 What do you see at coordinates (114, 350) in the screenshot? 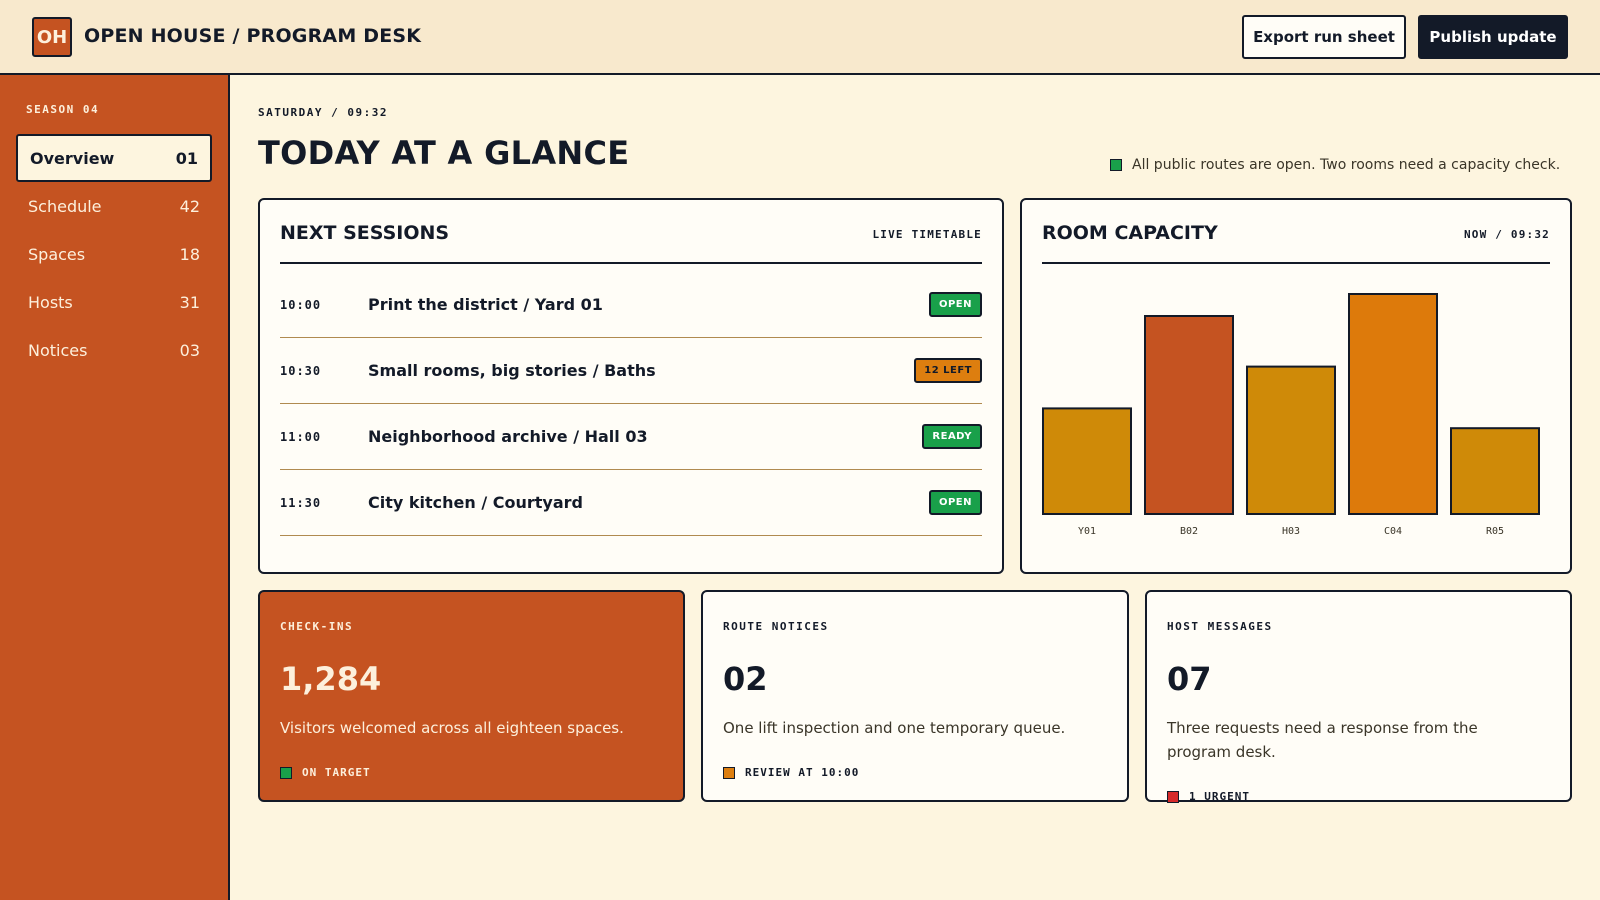
I see `sidebar-item-notices: Notices 03` at bounding box center [114, 350].